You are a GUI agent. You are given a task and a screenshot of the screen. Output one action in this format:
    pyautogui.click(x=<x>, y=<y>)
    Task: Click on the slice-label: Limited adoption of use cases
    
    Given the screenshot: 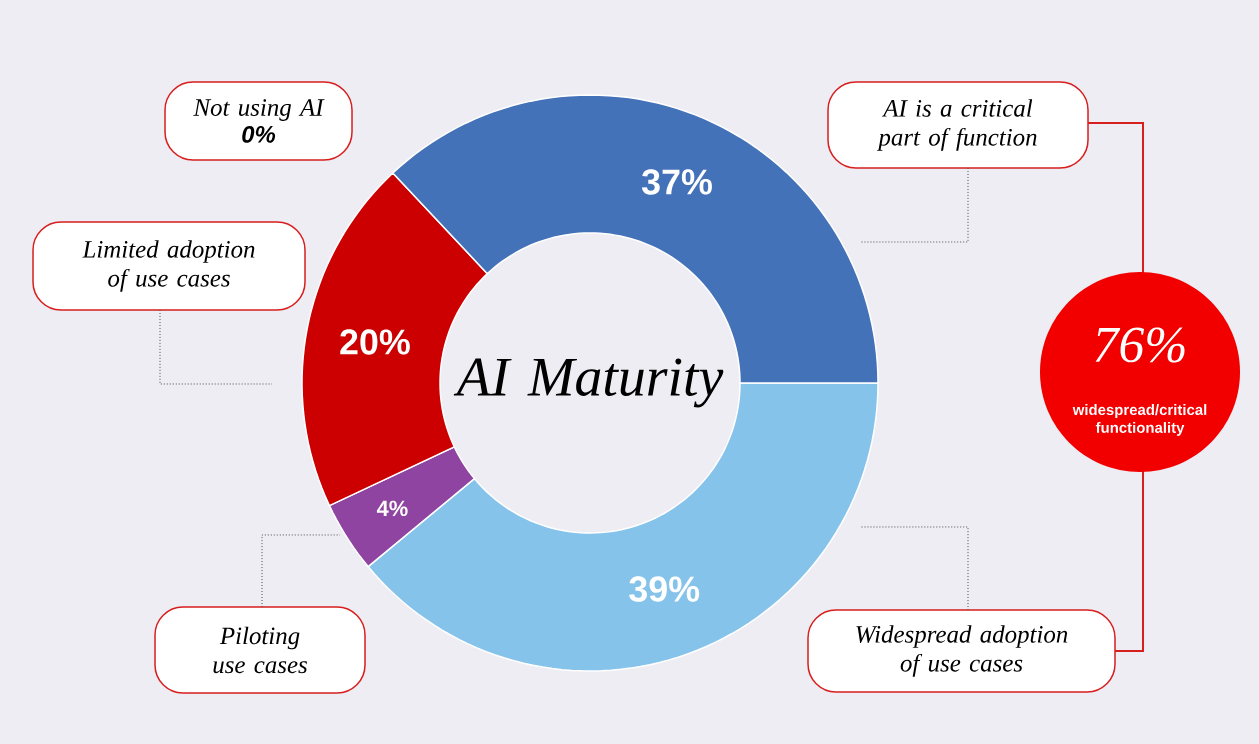 What is the action you would take?
    pyautogui.click(x=168, y=266)
    